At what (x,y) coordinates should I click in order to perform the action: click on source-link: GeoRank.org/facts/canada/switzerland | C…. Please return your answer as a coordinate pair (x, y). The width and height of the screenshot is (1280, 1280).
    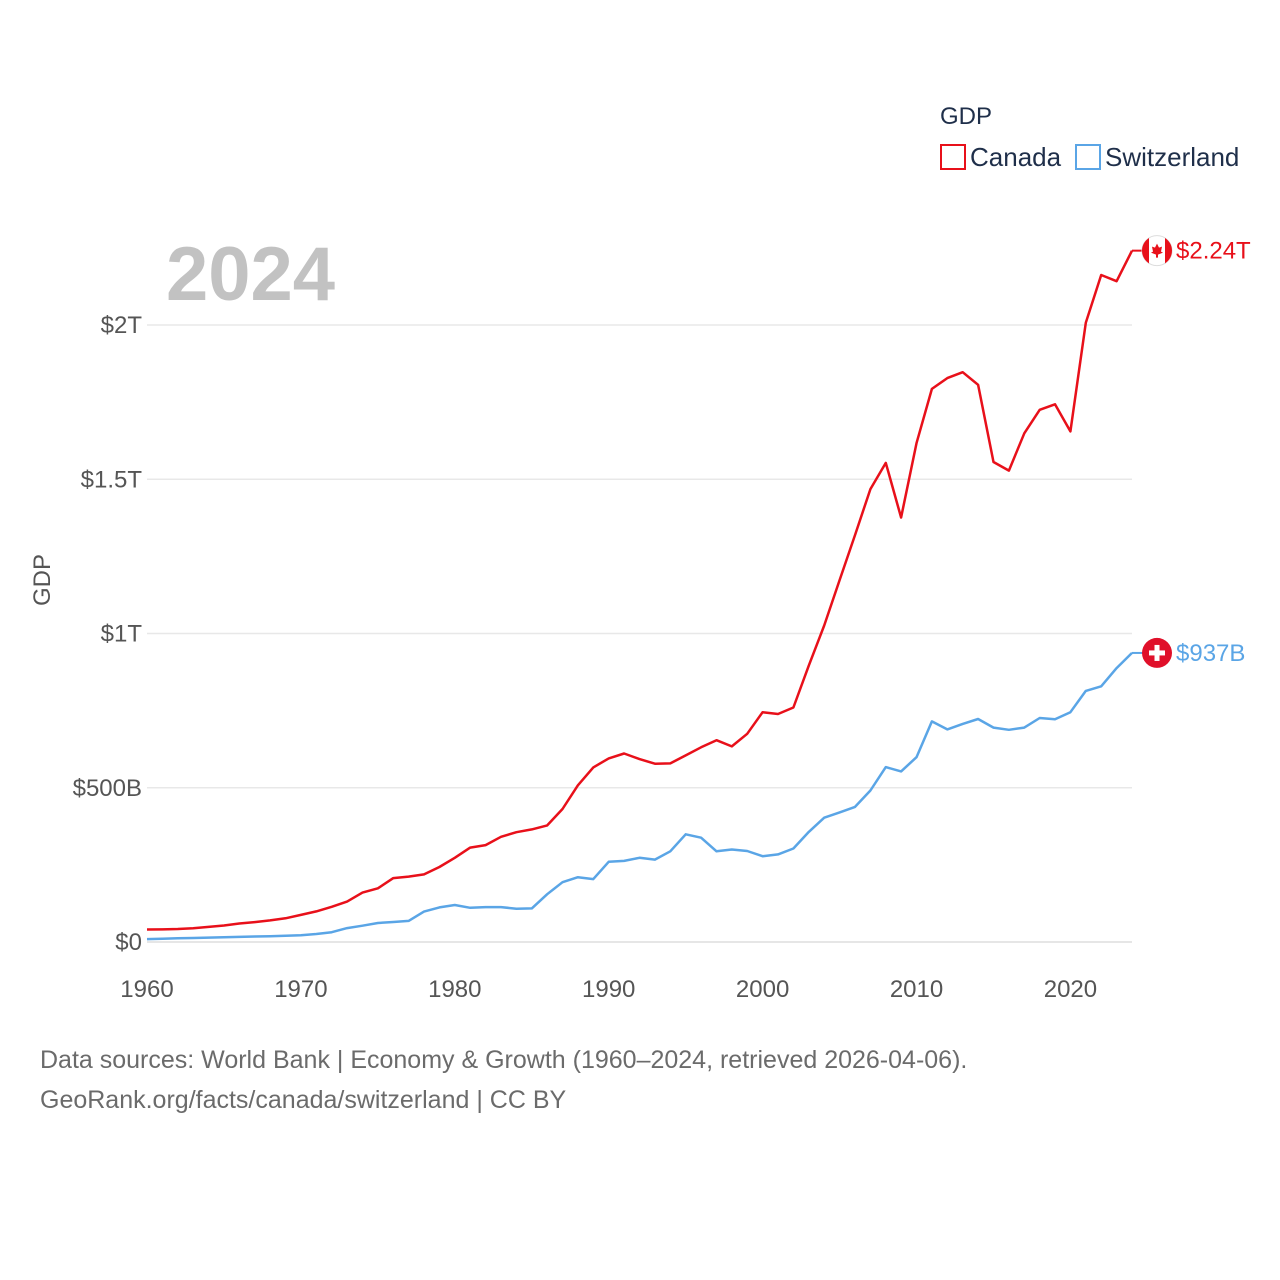
    Looking at the image, I should click on (303, 1100).